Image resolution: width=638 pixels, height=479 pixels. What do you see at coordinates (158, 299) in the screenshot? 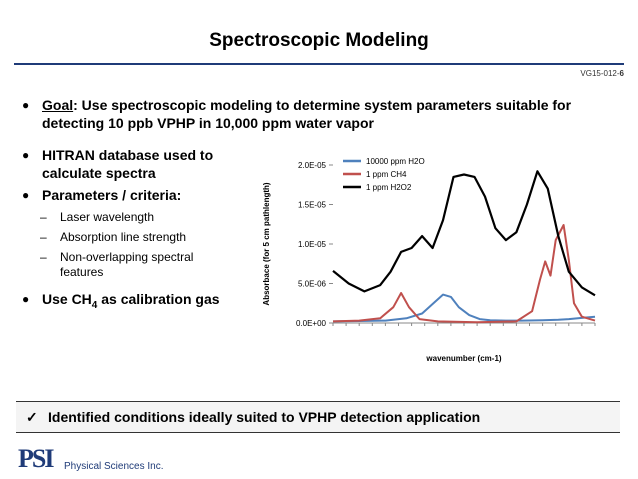
I see `calibration-text-post: as calibration gas` at bounding box center [158, 299].